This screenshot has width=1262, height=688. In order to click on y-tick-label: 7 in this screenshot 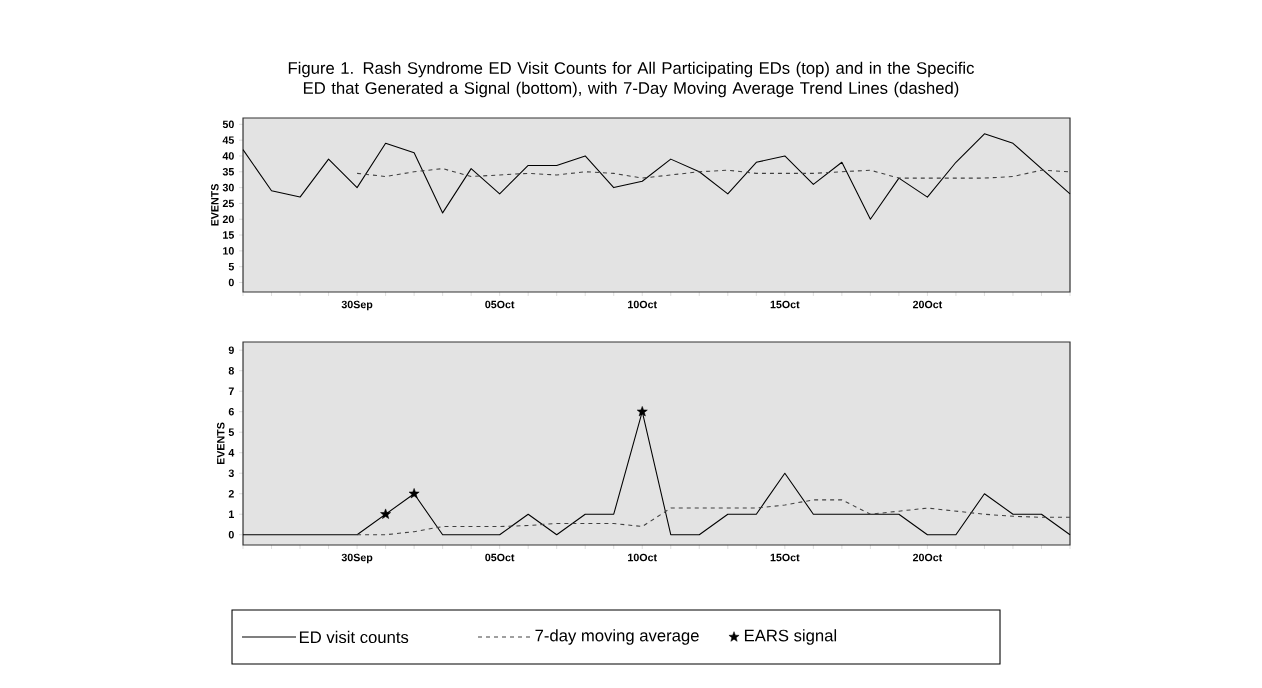, I will do `click(231, 391)`.